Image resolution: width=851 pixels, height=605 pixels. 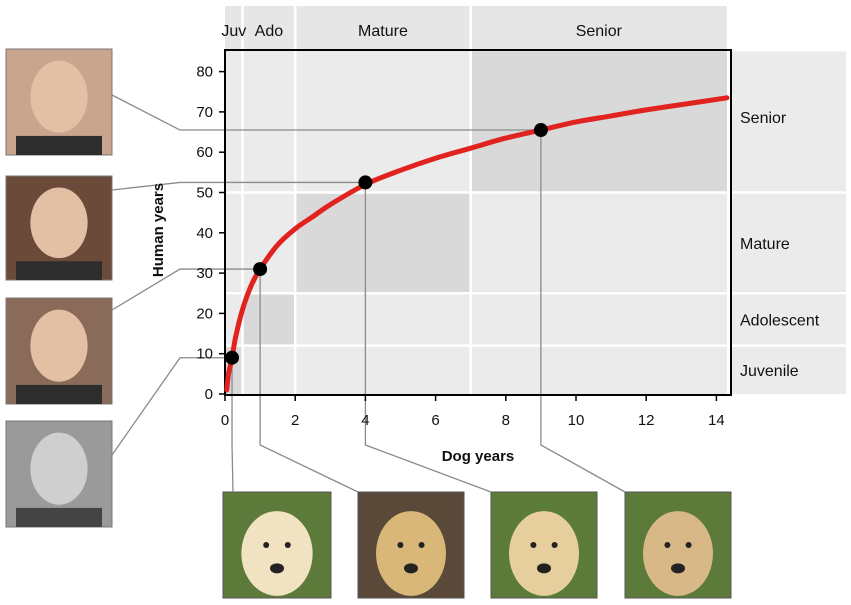 What do you see at coordinates (506, 420) in the screenshot?
I see `x-tick-label: 8` at bounding box center [506, 420].